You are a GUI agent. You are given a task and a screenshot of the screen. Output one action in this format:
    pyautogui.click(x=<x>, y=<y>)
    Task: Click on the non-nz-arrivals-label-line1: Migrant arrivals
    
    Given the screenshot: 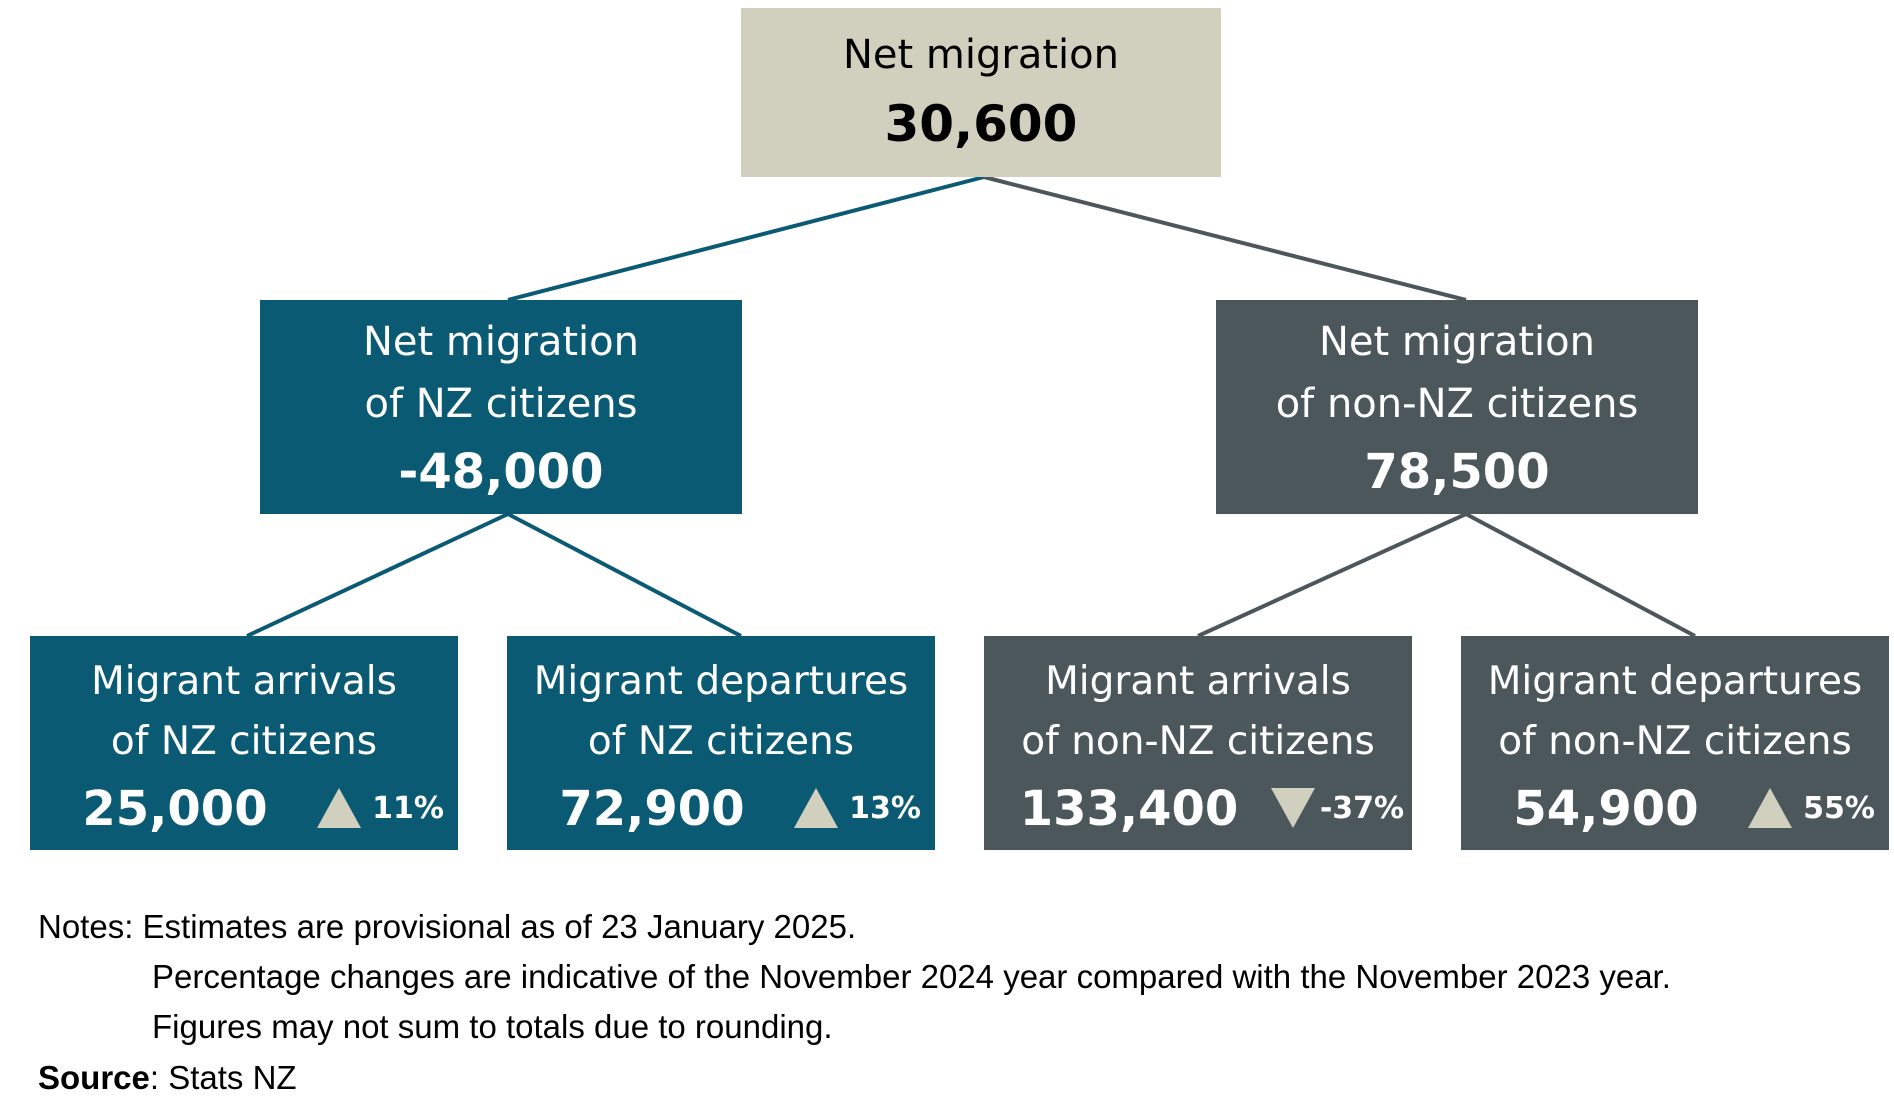 What is the action you would take?
    pyautogui.click(x=1198, y=681)
    